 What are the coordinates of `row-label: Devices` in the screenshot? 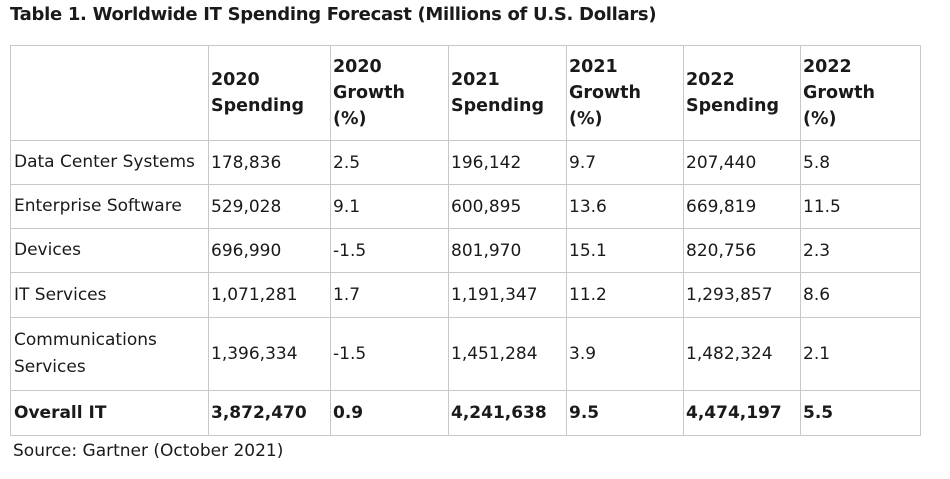 It's located at (109, 250).